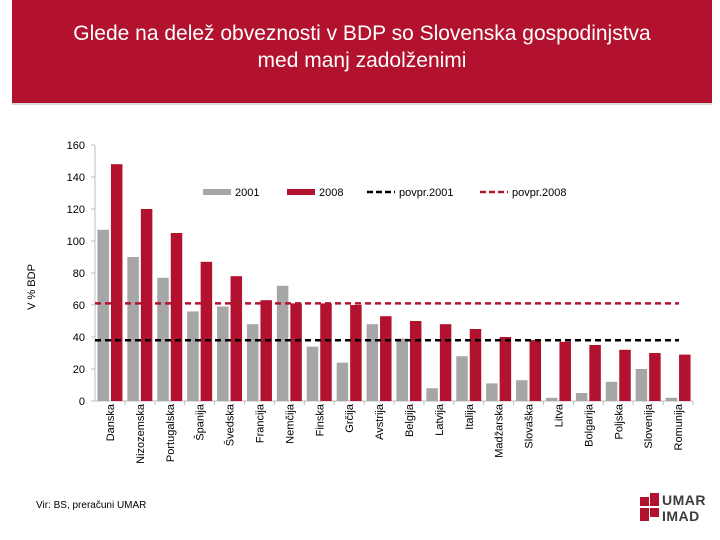 The image size is (720, 540). What do you see at coordinates (331, 193) in the screenshot?
I see `legend-2008-label: 2008` at bounding box center [331, 193].